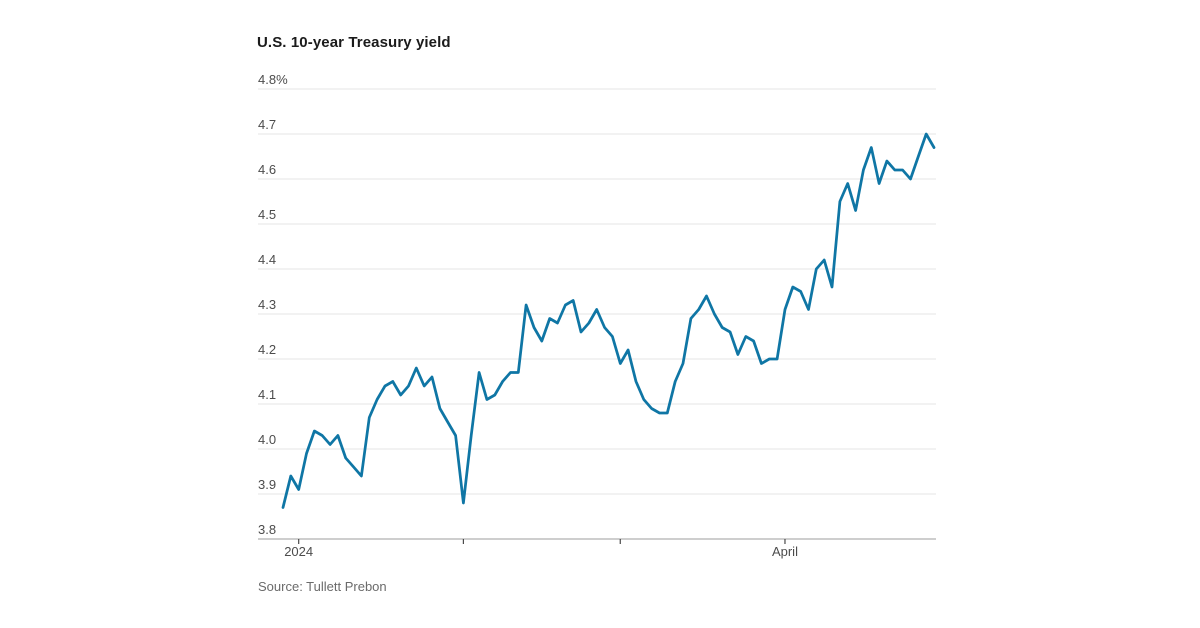 This screenshot has height=628, width=1200. I want to click on source-note: Source: Tullett Prebon, so click(322, 586).